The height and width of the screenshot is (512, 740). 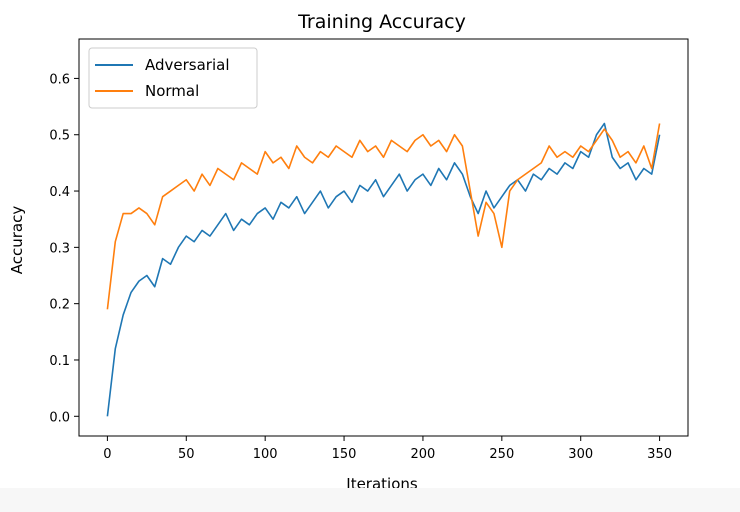 What do you see at coordinates (59, 192) in the screenshot?
I see `y-tick-label: 0.4` at bounding box center [59, 192].